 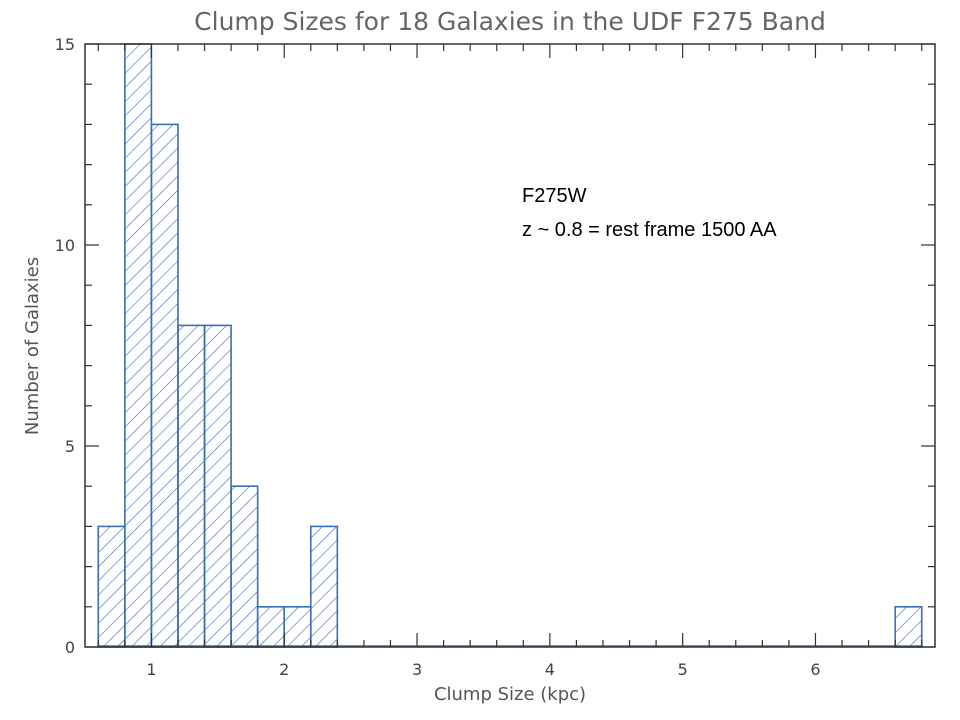 What do you see at coordinates (815, 669) in the screenshot?
I see `x-tick-label-6: 6` at bounding box center [815, 669].